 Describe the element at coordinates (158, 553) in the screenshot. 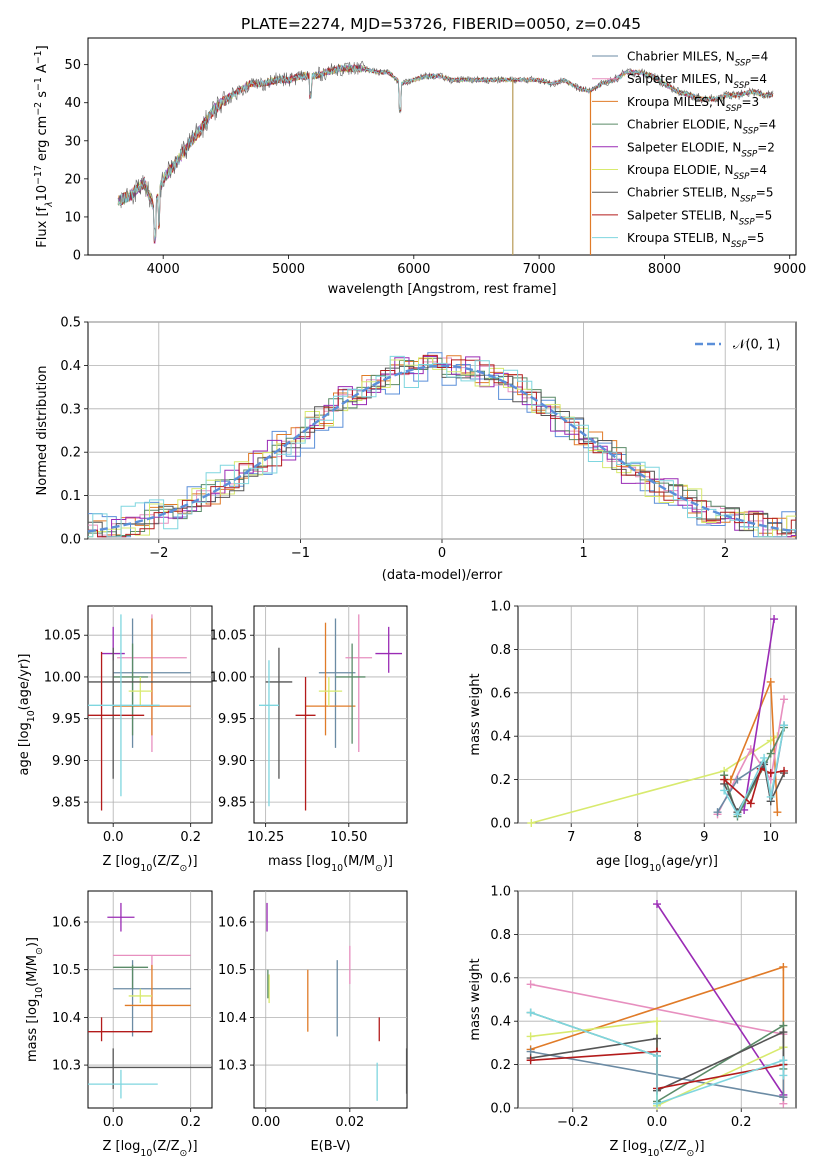

I see `x-tick-label: −2` at that location.